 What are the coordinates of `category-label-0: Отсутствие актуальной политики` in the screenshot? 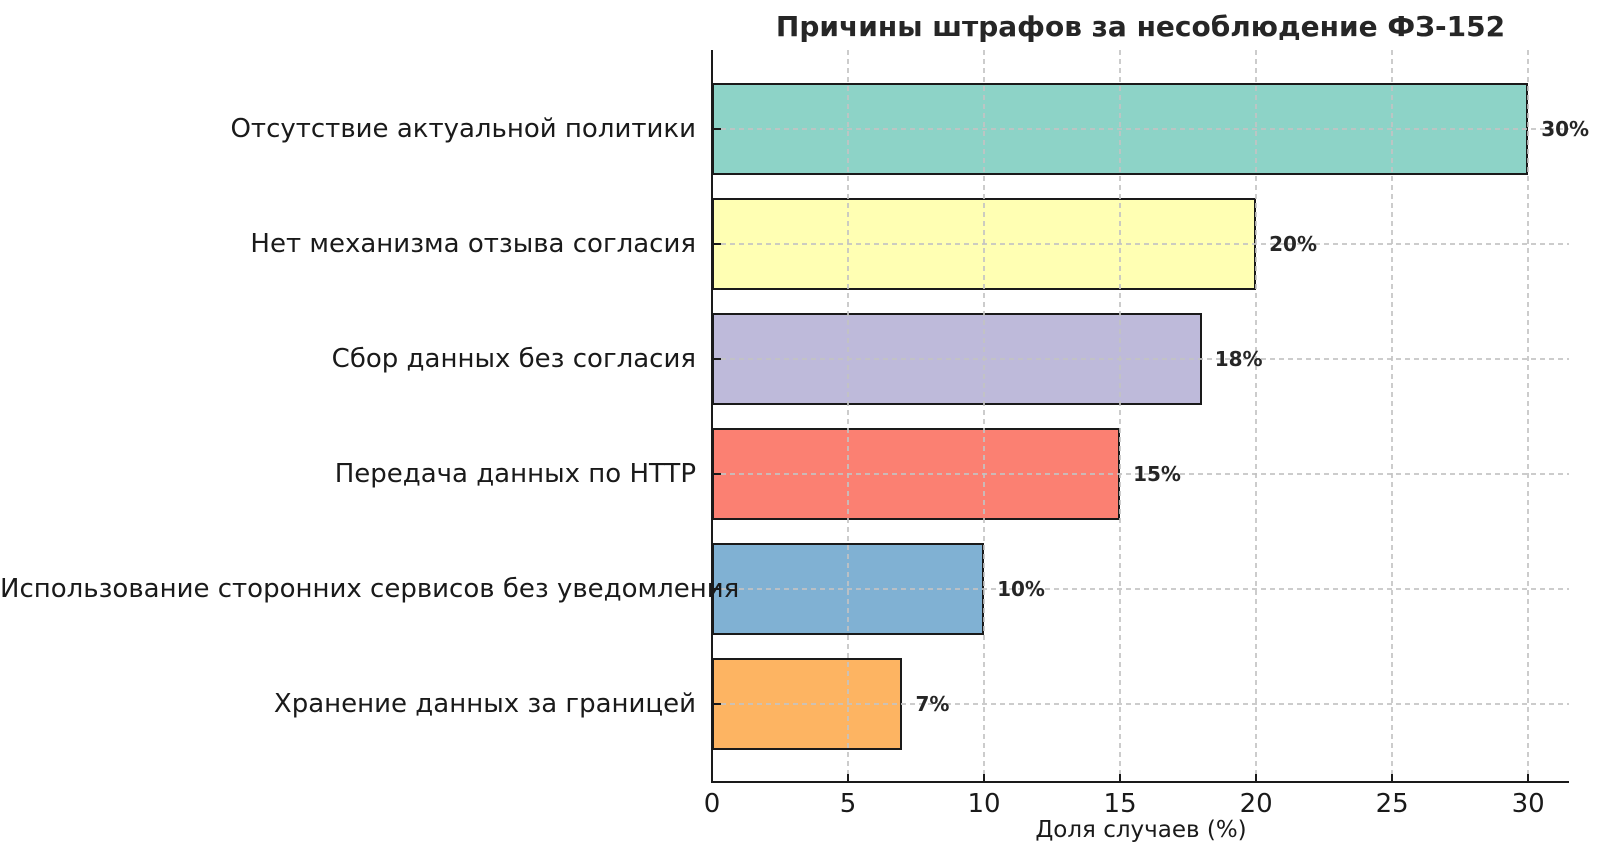 It's located at (463, 129).